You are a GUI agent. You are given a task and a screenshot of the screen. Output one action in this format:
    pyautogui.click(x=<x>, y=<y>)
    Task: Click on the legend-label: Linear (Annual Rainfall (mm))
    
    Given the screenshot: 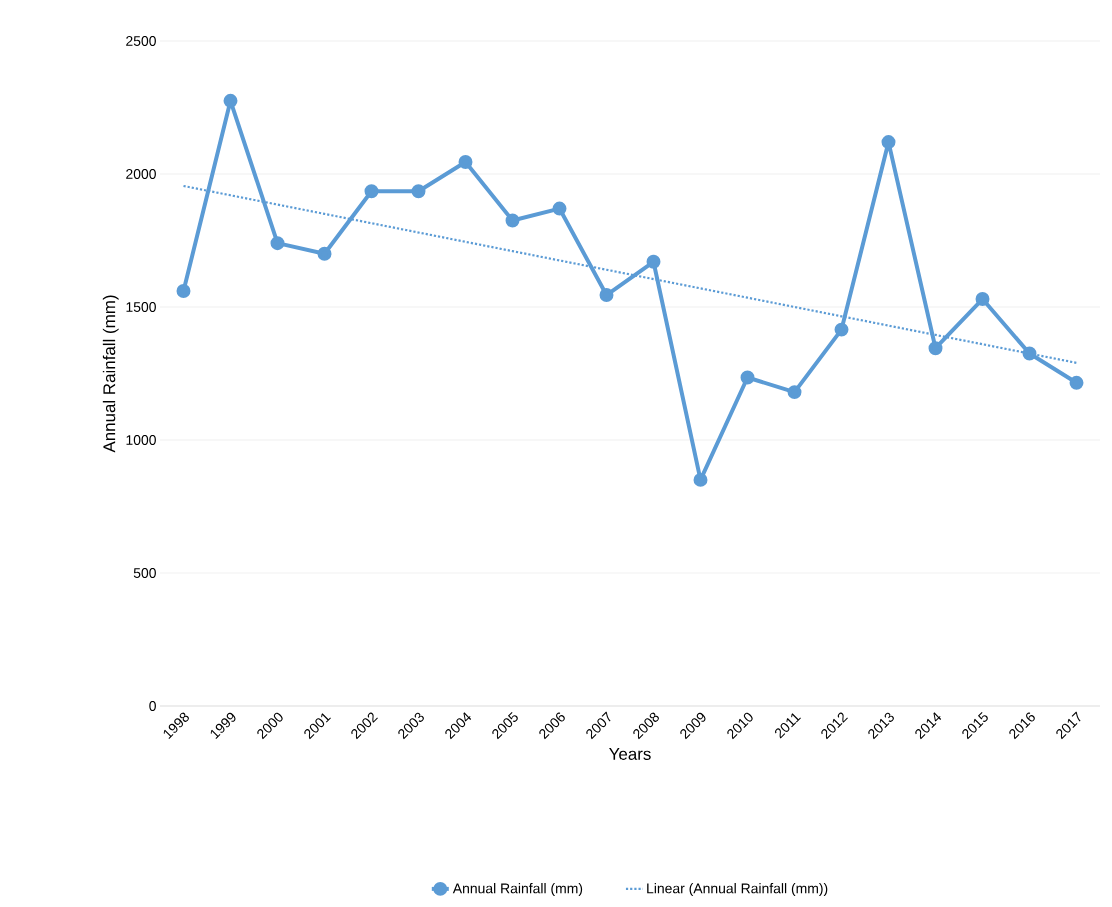 What is the action you would take?
    pyautogui.click(x=737, y=890)
    